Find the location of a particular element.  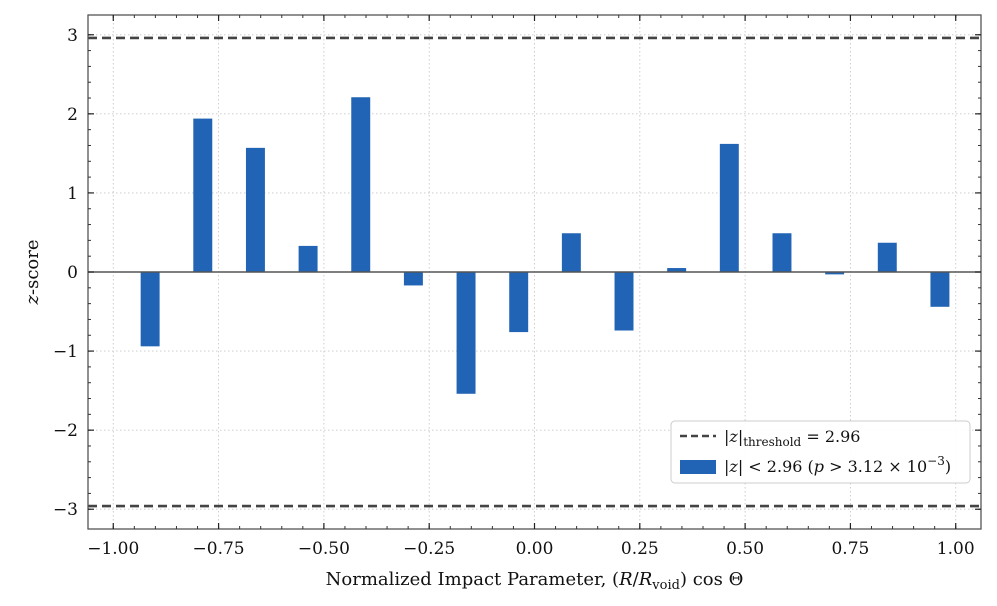

y-tick-label-2: −1 is located at coordinates (65, 352).